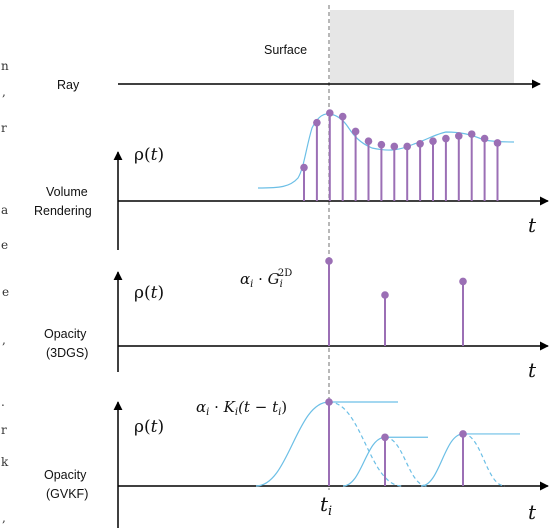 This screenshot has height=532, width=552. I want to click on volume-t-label: t, so click(532, 225).